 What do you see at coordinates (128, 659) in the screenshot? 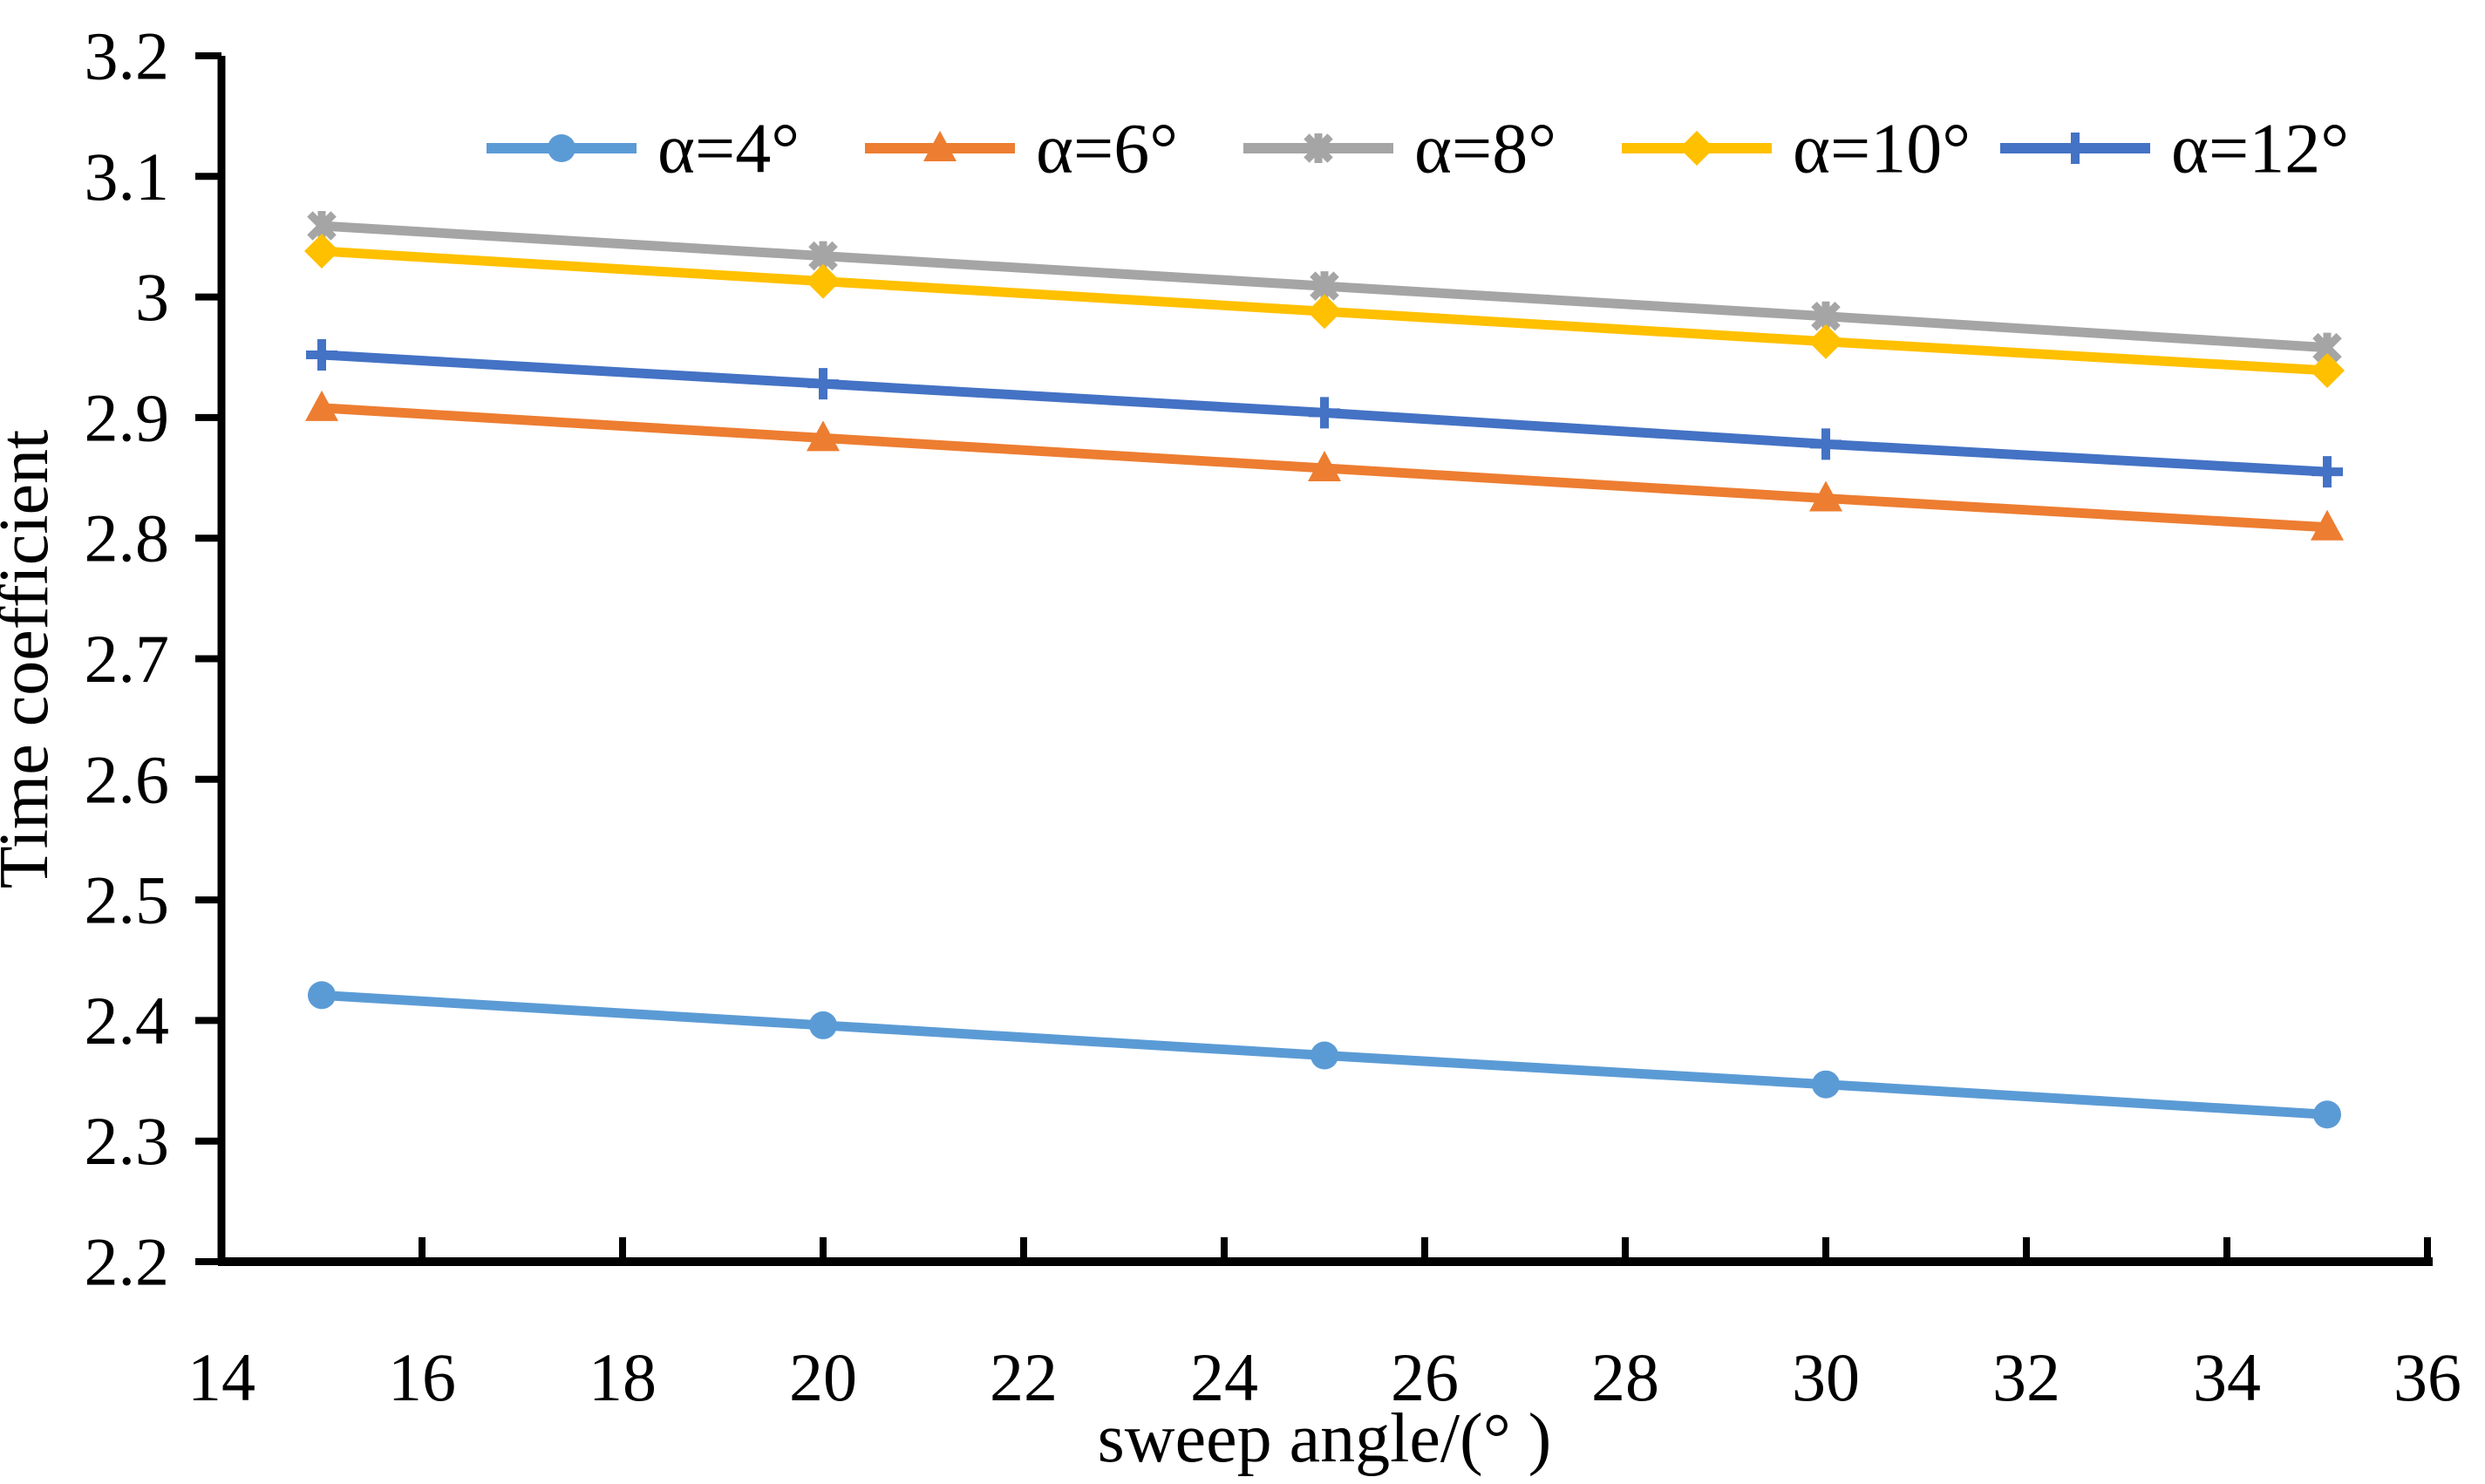
I see `y-tick-label: 2.7` at bounding box center [128, 659].